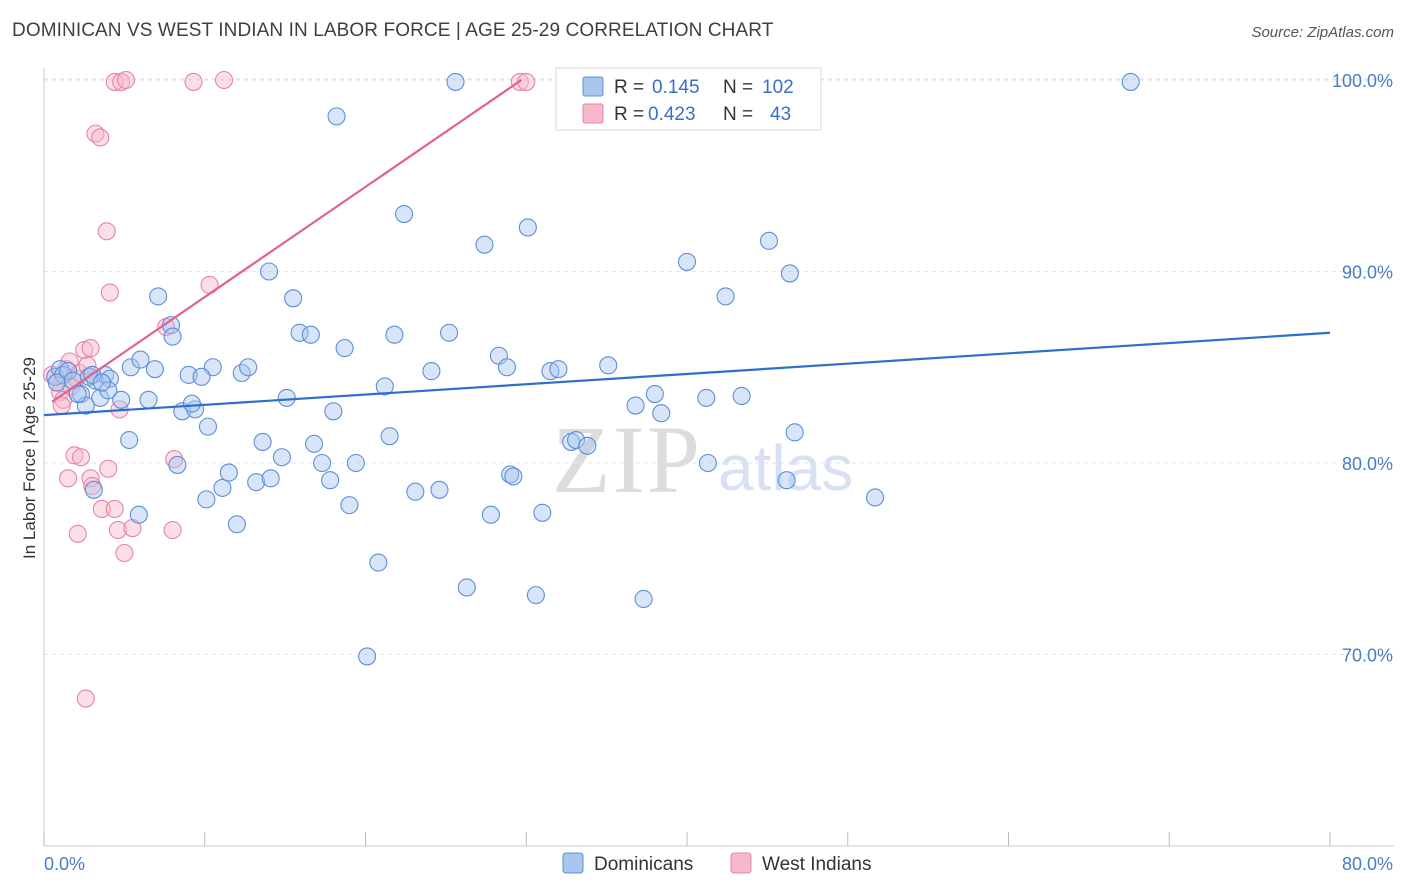 This screenshot has height=892, width=1406. I want to click on y-tick-labels: 70.0% 80.0% 90.0% 100.0%, so click(1362, 368).